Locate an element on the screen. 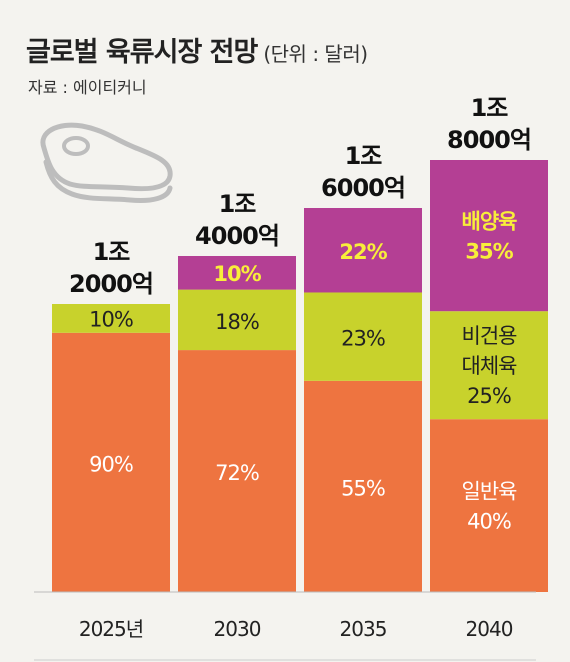 Image resolution: width=570 pixels, height=662 pixels. data-label-1-1: 18% is located at coordinates (237, 322).